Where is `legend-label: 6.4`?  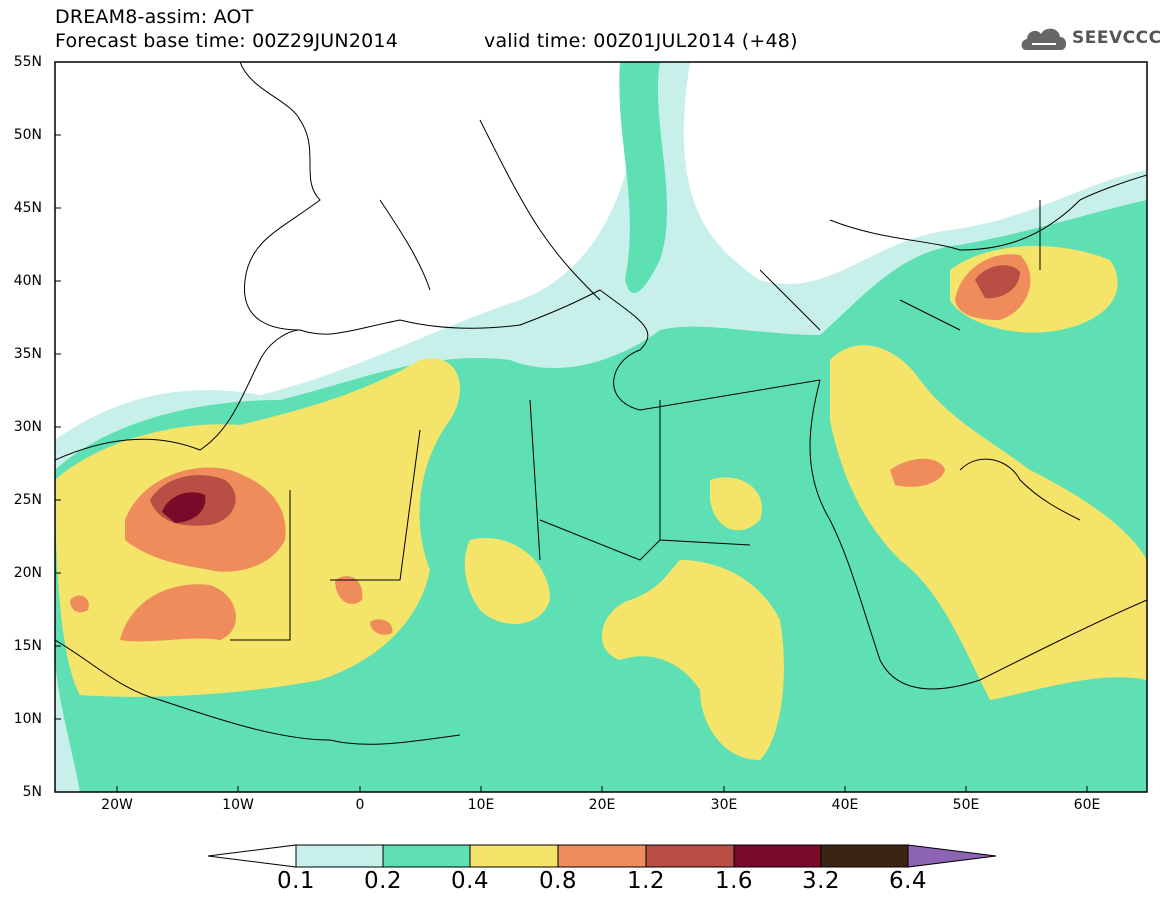 legend-label: 6.4 is located at coordinates (908, 881).